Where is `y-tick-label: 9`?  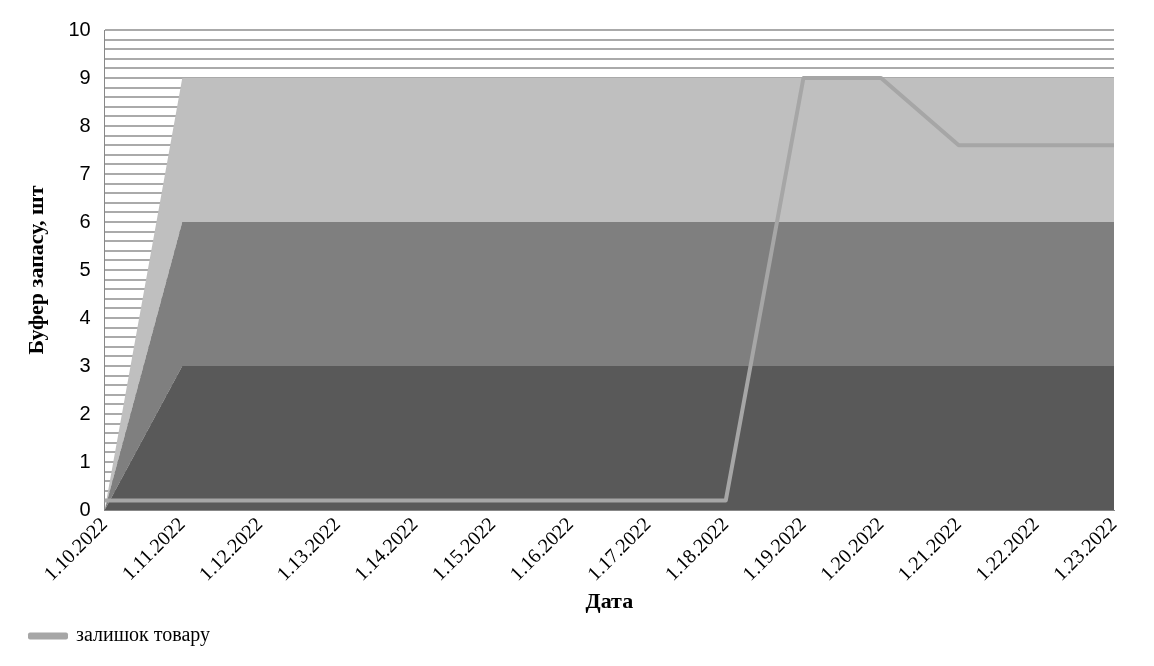
y-tick-label: 9 is located at coordinates (85, 76).